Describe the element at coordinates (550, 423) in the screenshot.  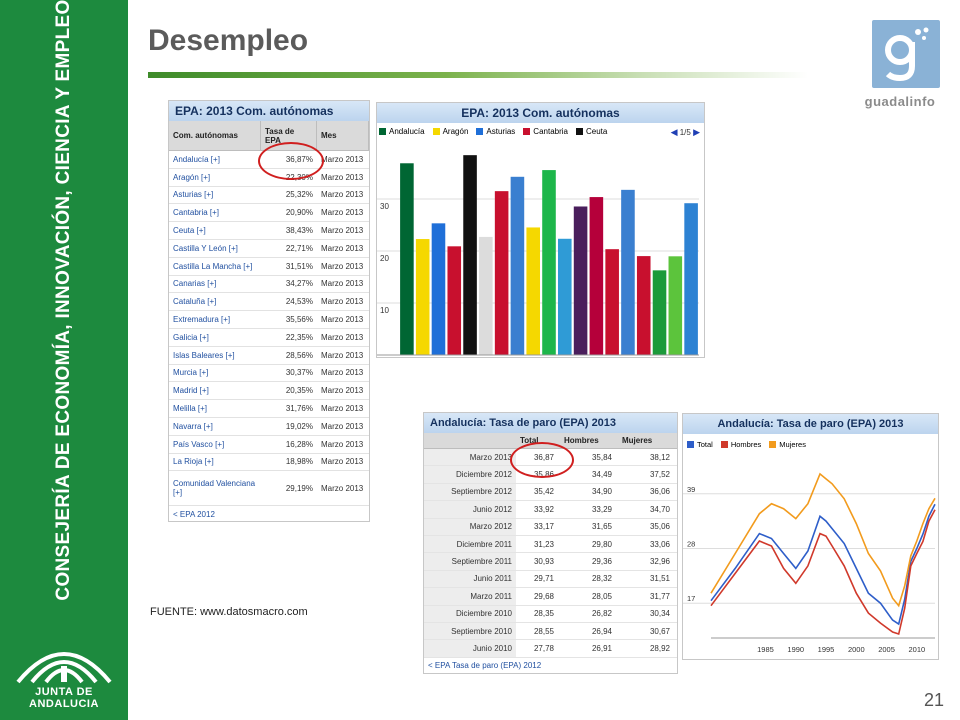
I see `andalucia-table-title: Andalucía: Tasa de paro (EPA) 2013` at that location.